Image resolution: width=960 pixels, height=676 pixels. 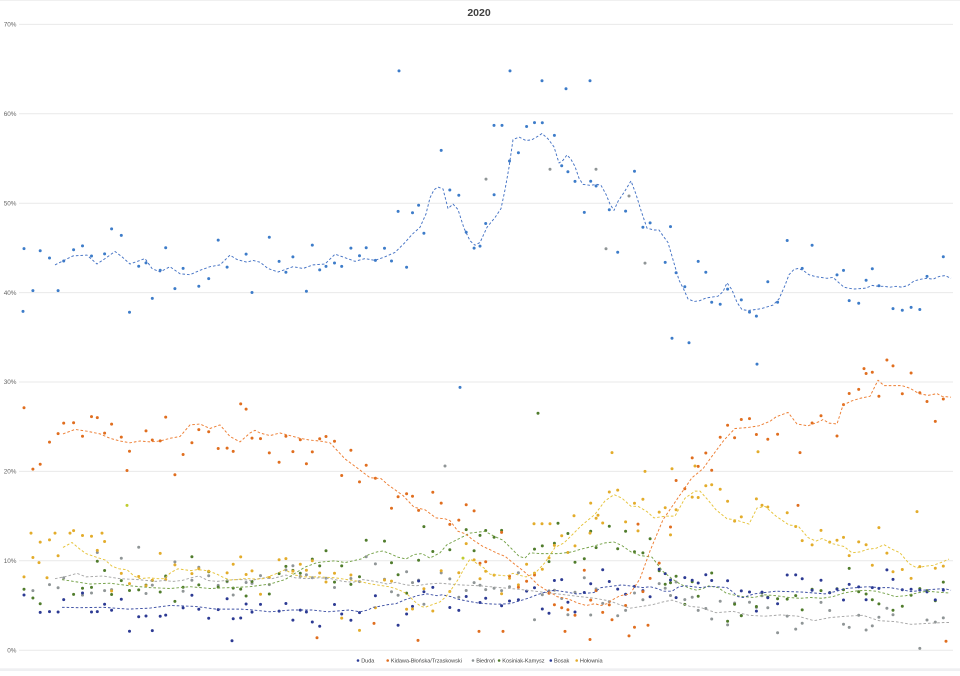 I want to click on svg-text: 70%, so click(x=10, y=25).